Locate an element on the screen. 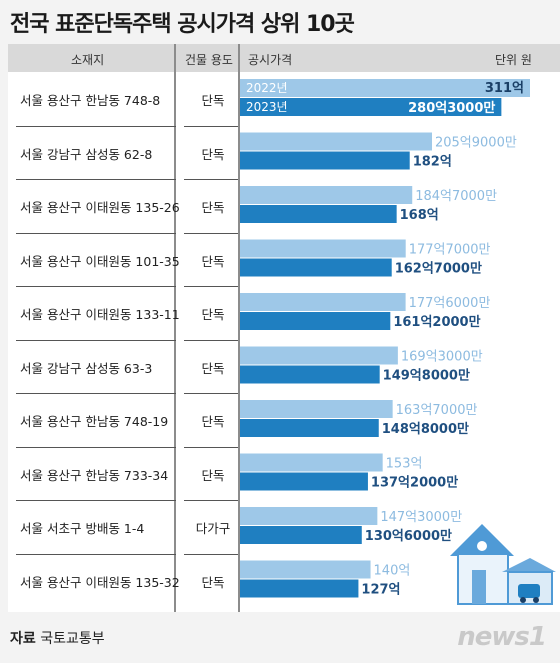 The height and width of the screenshot is (663, 560). table-row: 서울 강남구 삼성동 62-8 단독 is located at coordinates (284, 152).